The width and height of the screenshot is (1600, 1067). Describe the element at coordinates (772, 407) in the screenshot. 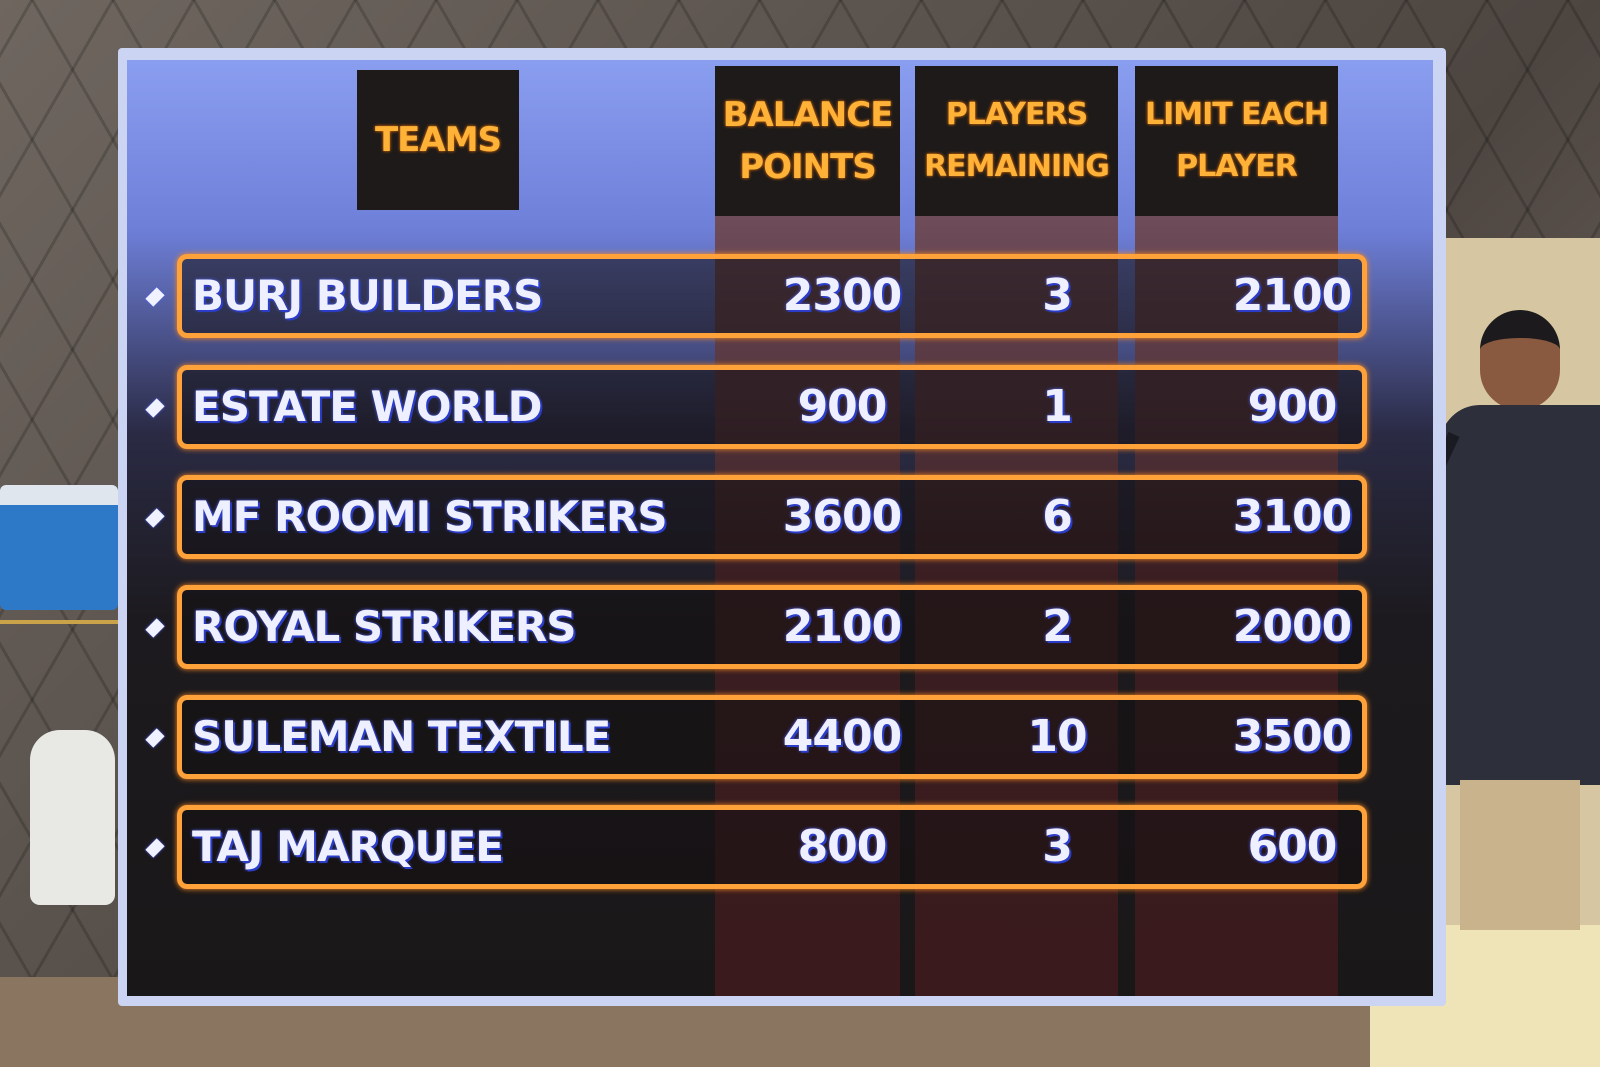

I see `table-row: ESTATE WORLD 900 1 900` at that location.